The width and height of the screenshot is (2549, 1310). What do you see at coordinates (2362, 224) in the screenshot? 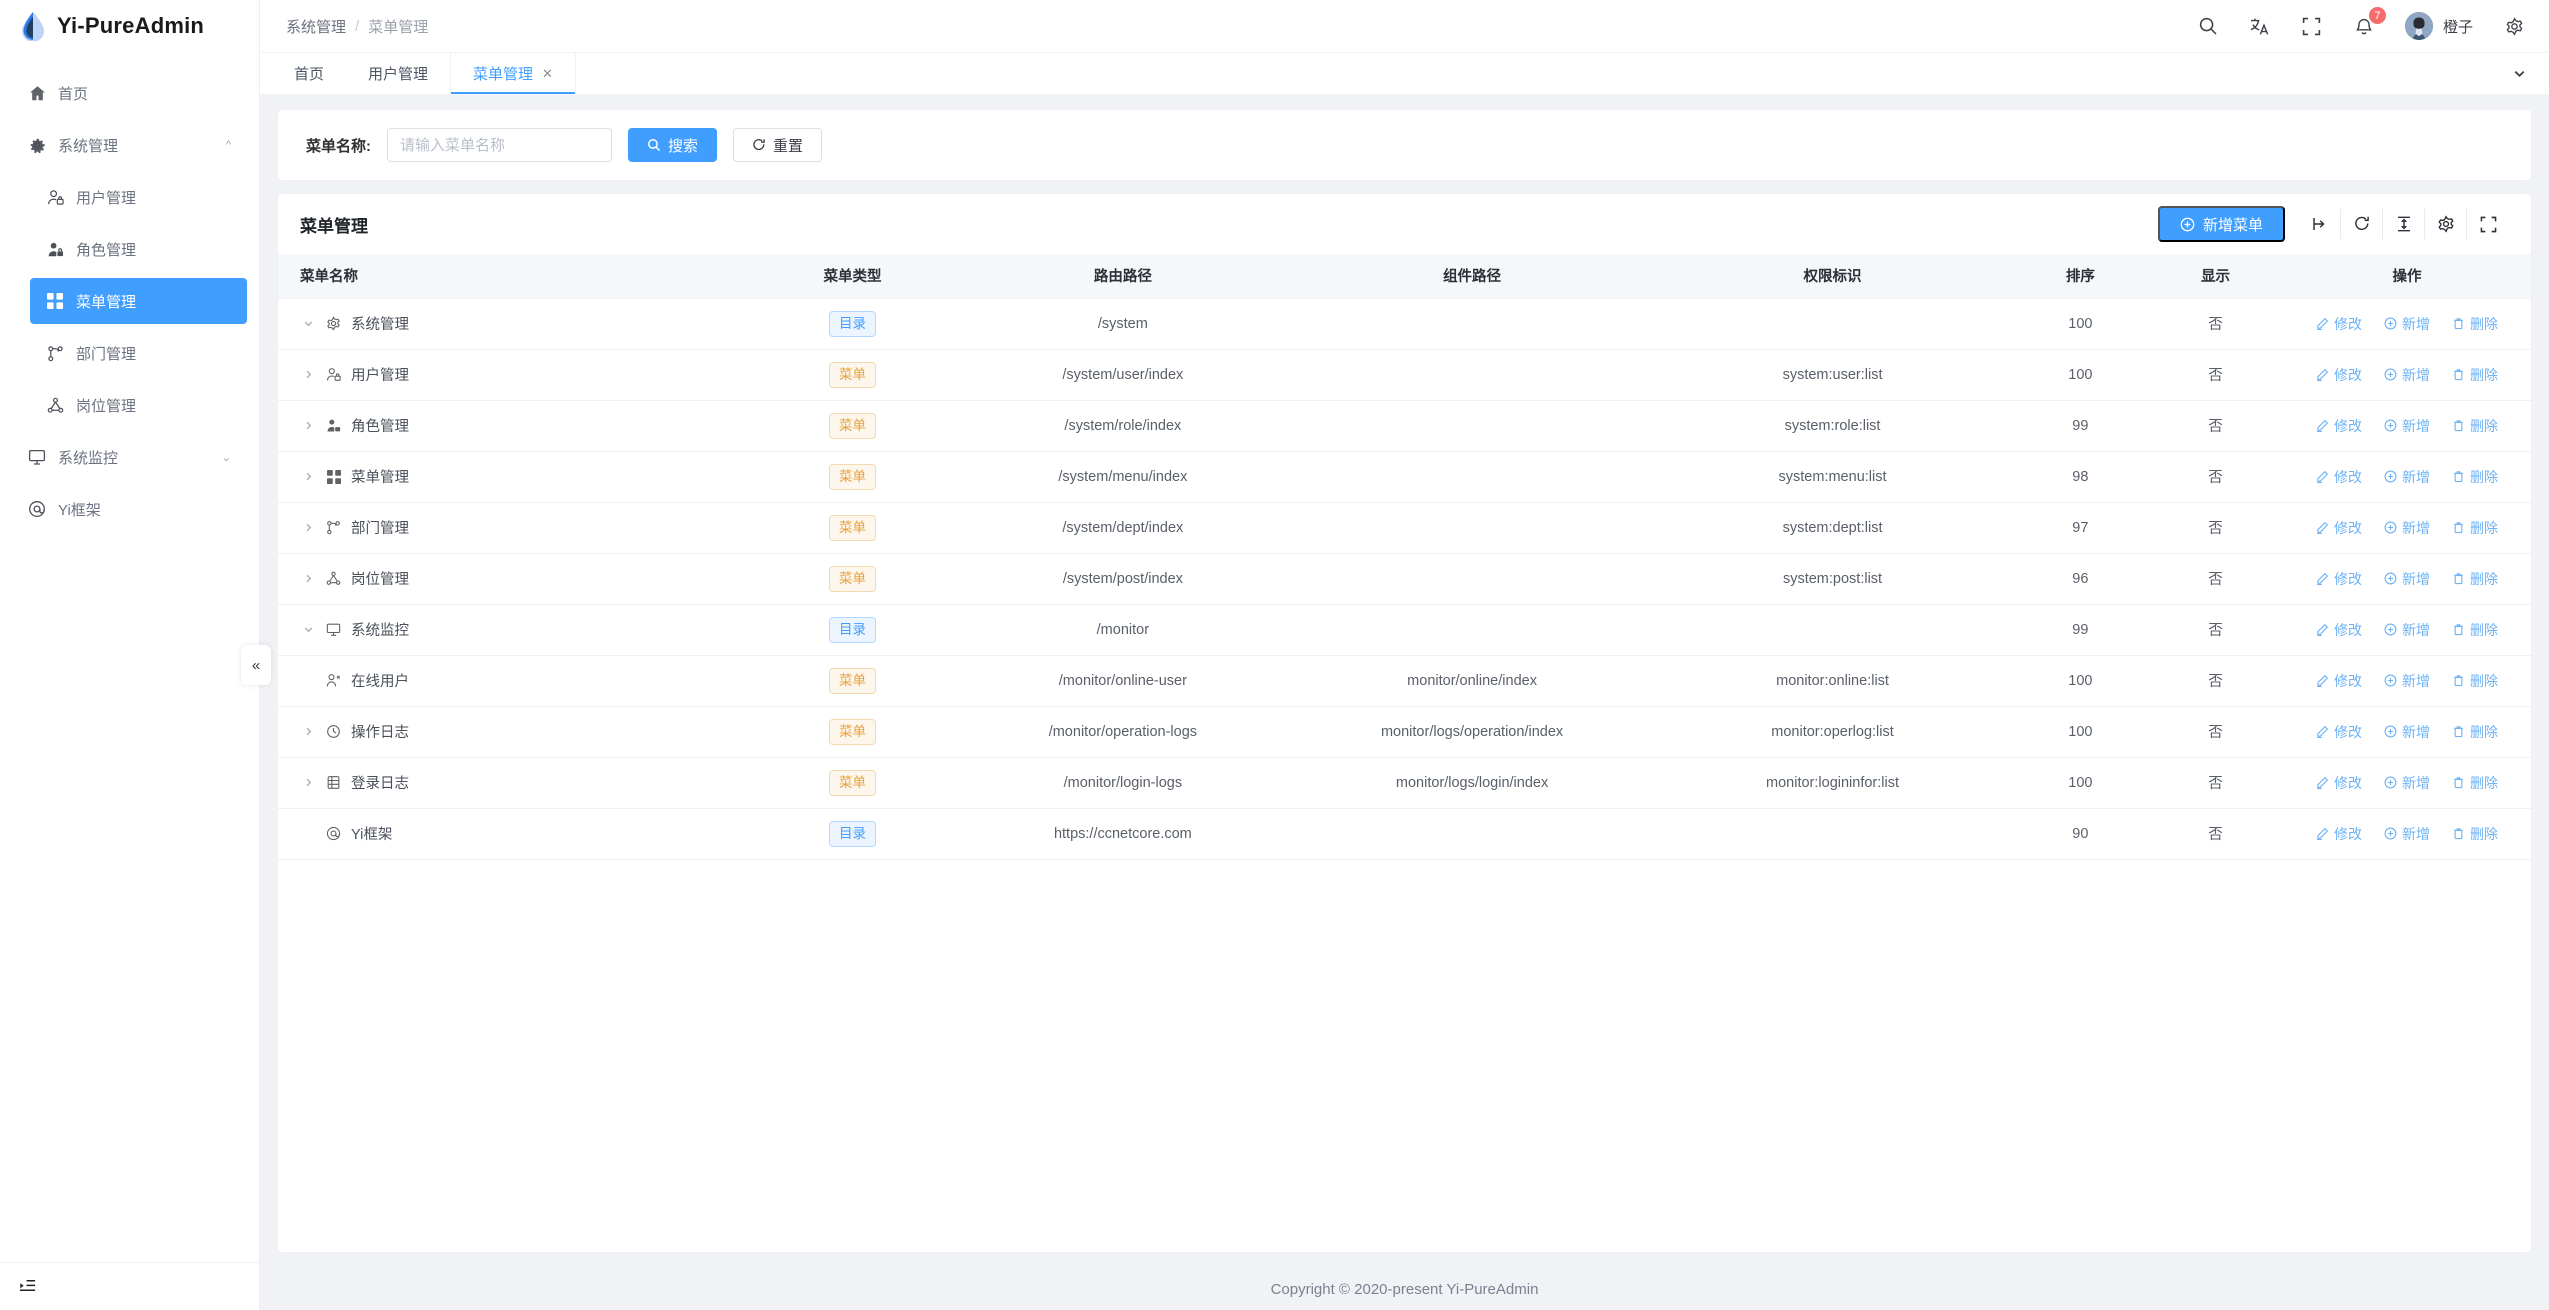
I see `refresh-icon` at bounding box center [2362, 224].